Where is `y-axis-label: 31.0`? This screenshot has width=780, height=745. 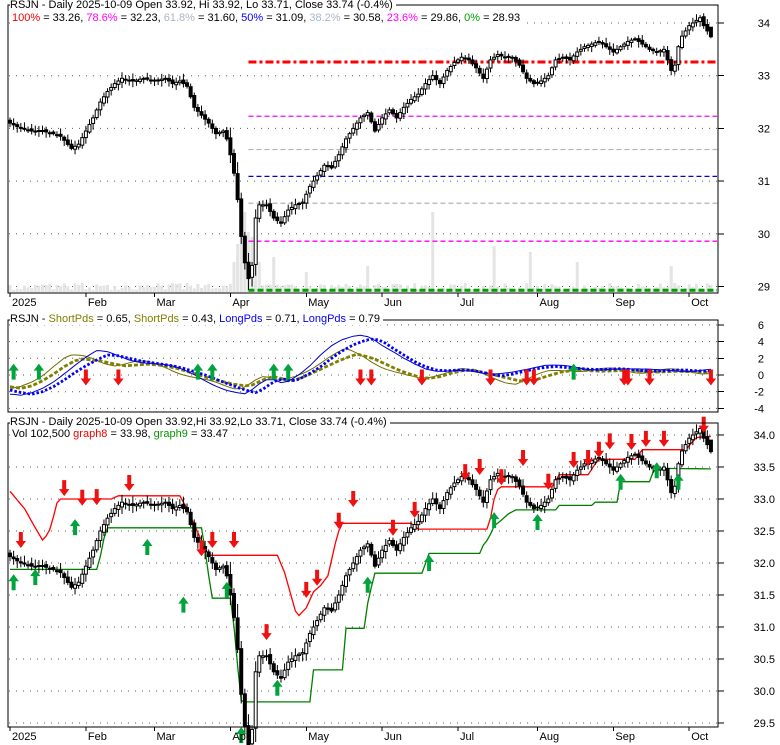 y-axis-label: 31.0 is located at coordinates (764, 628).